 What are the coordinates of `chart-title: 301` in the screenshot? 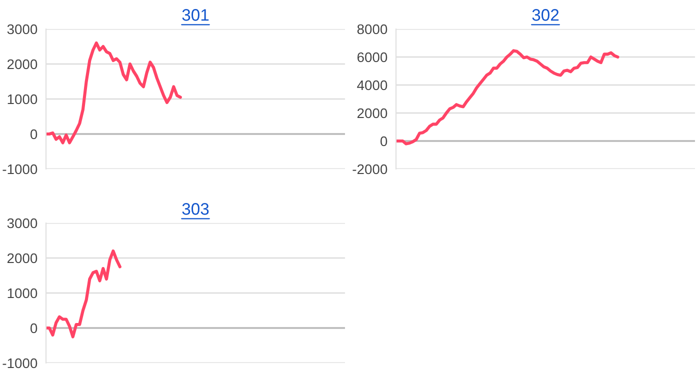 It's located at (195, 15).